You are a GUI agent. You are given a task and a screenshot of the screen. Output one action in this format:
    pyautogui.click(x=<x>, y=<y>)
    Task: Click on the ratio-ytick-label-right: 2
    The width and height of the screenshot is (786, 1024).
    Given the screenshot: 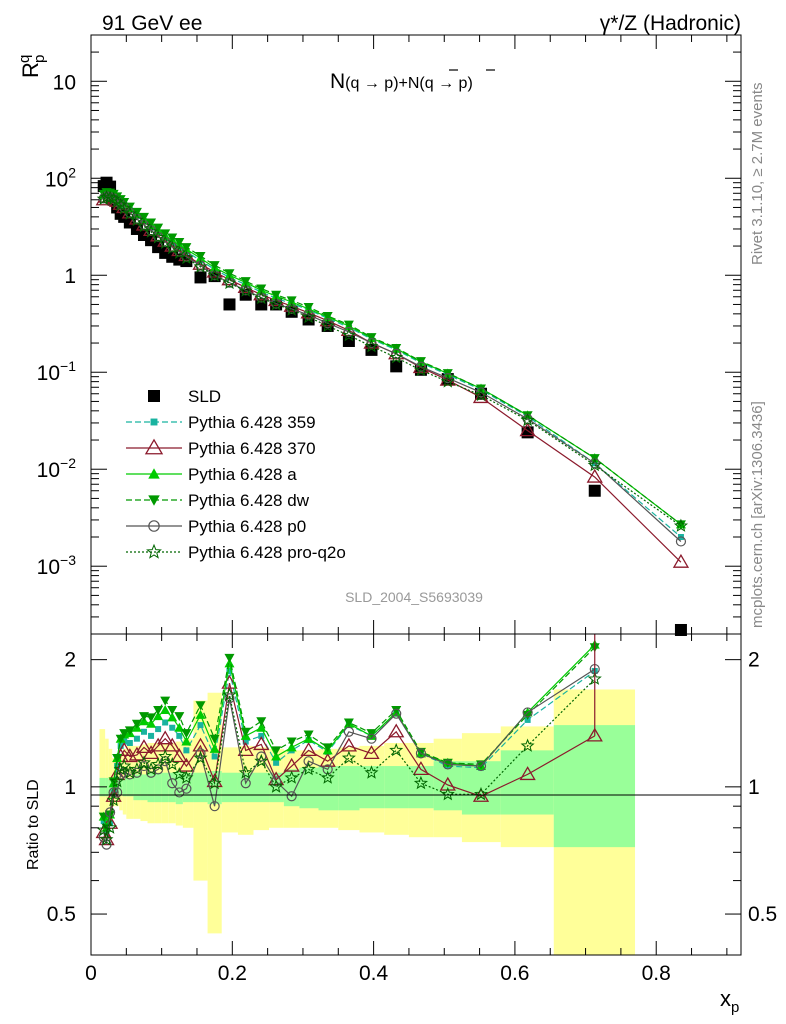 What is the action you would take?
    pyautogui.click(x=754, y=660)
    